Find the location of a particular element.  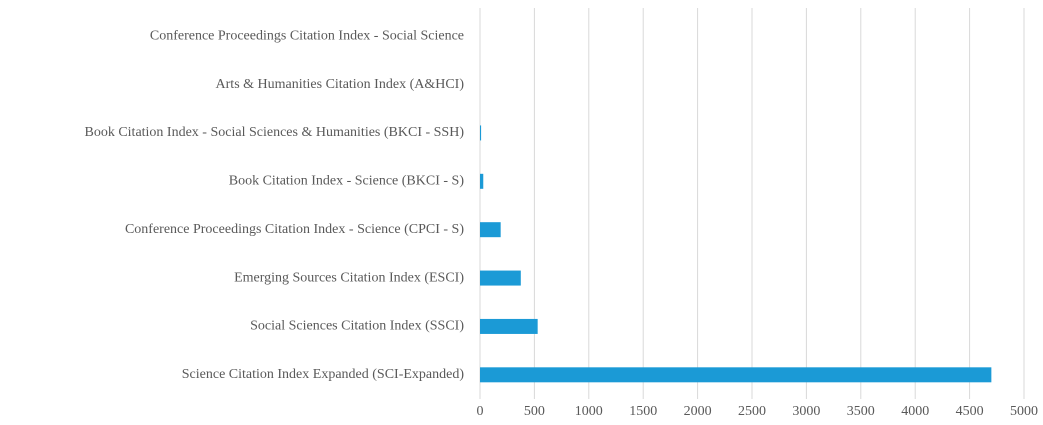

x-tick-label: 3500 is located at coordinates (861, 411).